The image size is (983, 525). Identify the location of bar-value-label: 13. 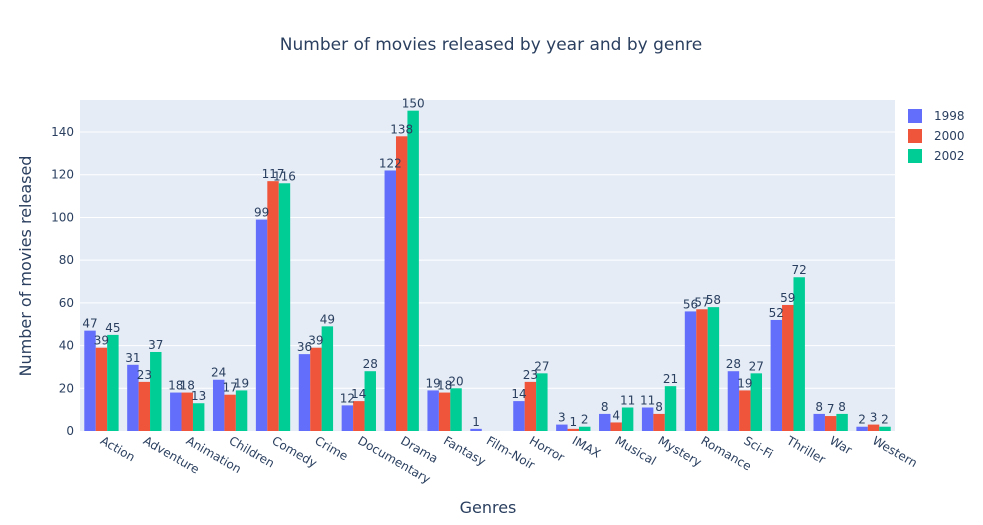
(198, 396).